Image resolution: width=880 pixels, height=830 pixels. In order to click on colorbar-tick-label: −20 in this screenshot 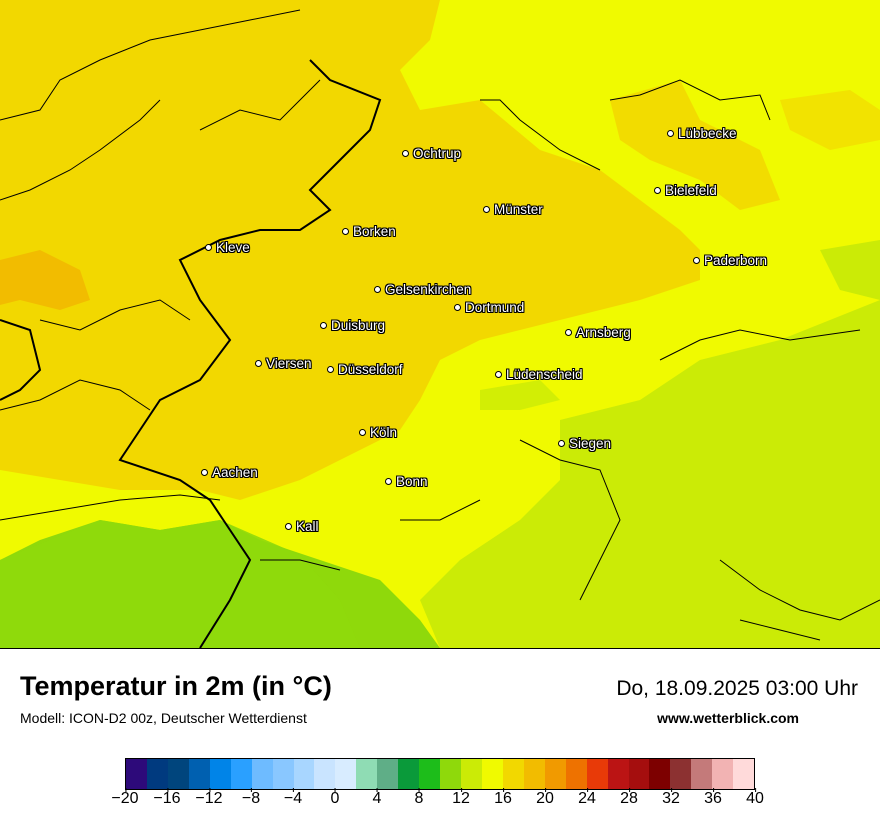, I will do `click(125, 797)`.